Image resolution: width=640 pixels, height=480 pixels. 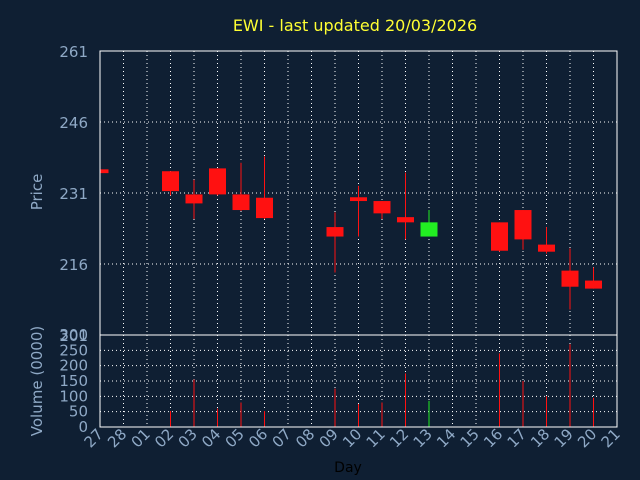 I want to click on price-y-tick: 201, so click(x=73, y=336).